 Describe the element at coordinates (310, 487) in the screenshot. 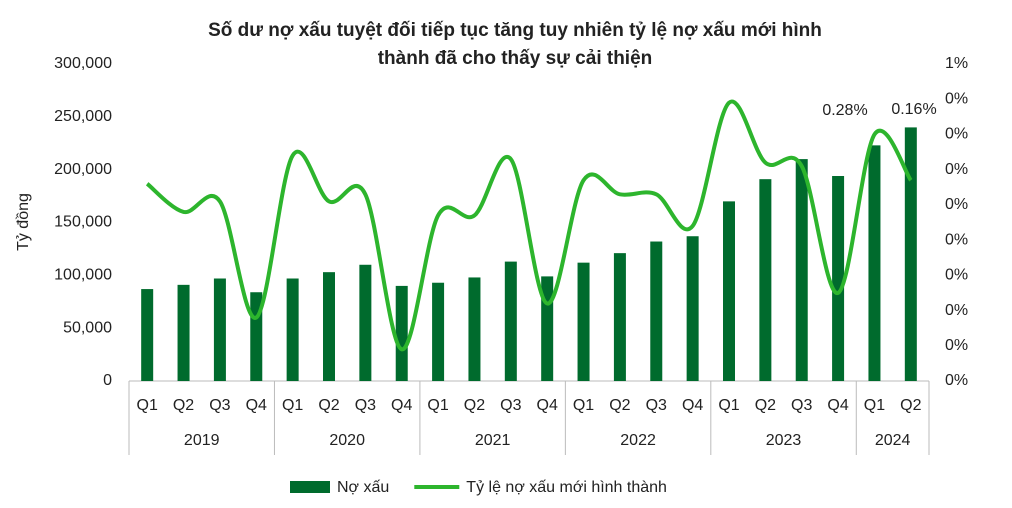

I see `legend-swatch` at that location.